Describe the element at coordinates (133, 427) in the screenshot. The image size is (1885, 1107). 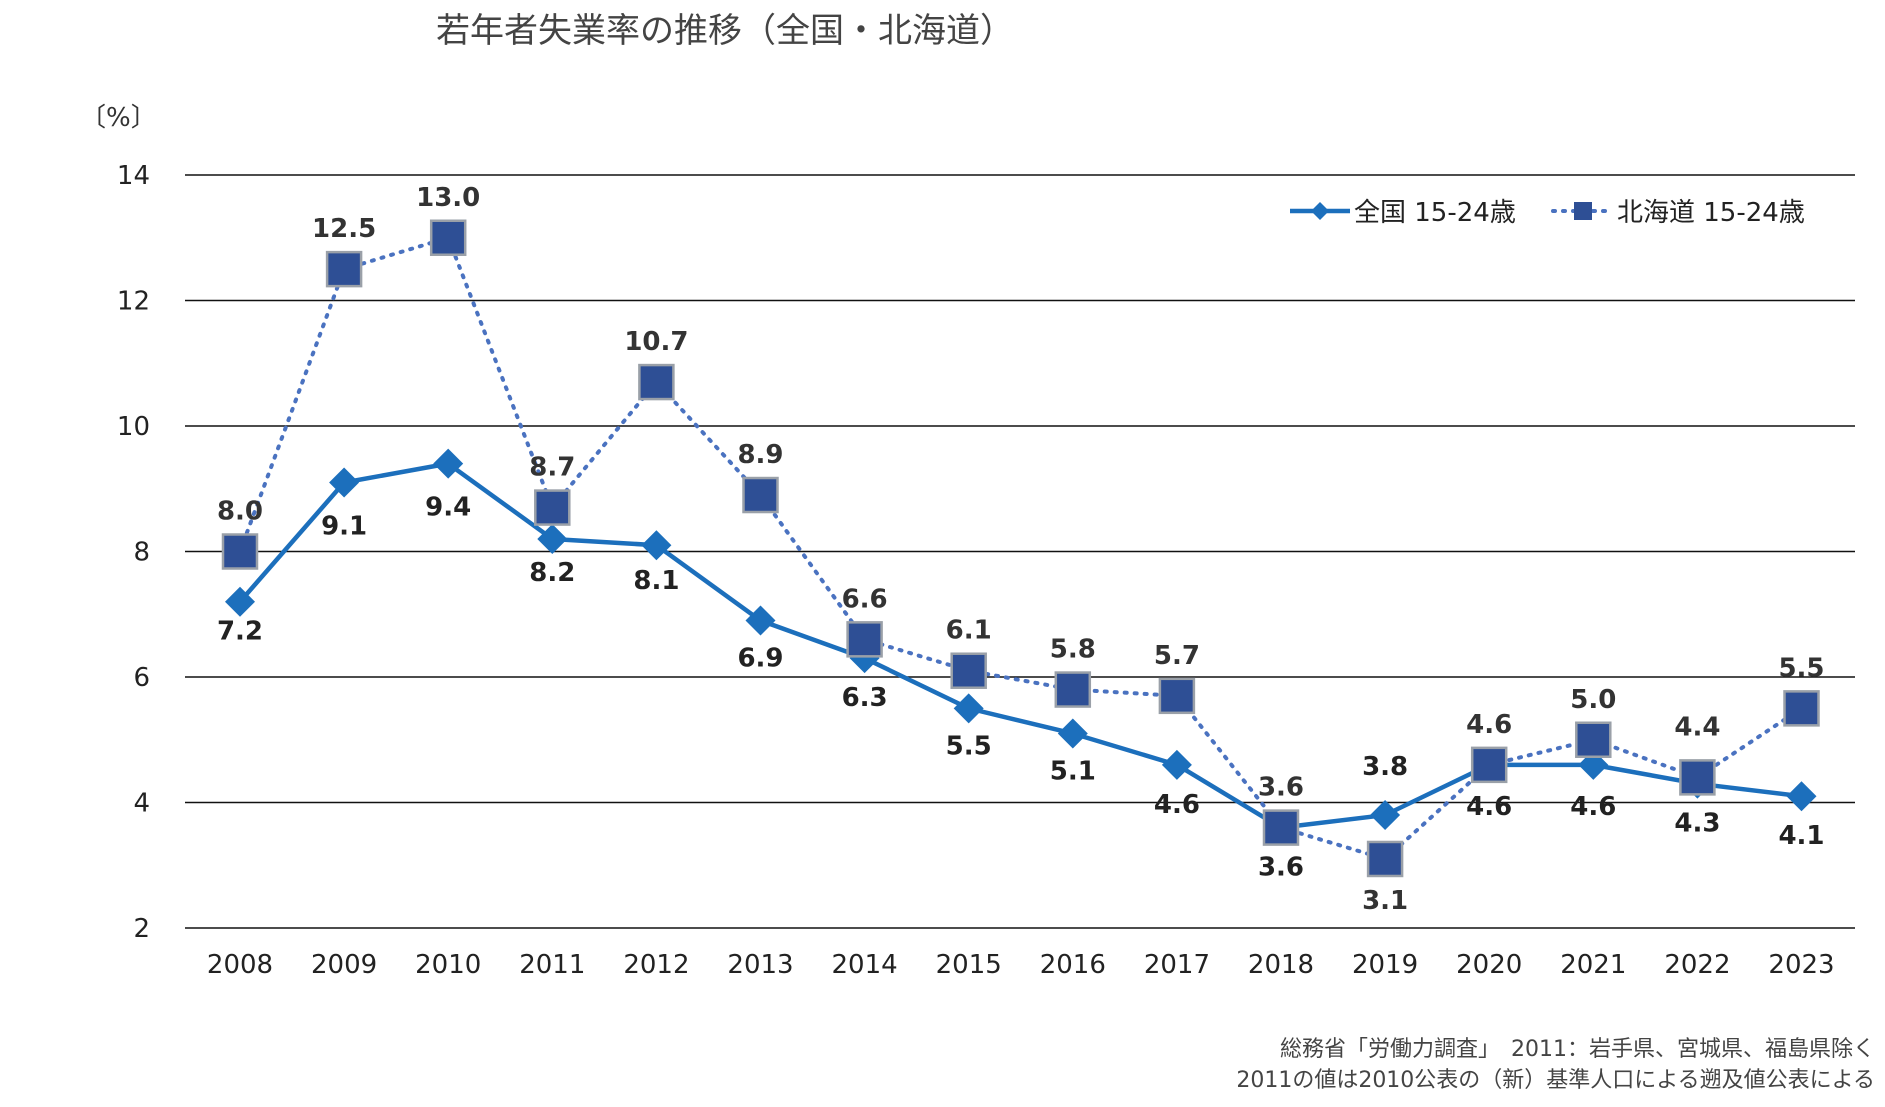
I see `y-tick-label: 10` at that location.